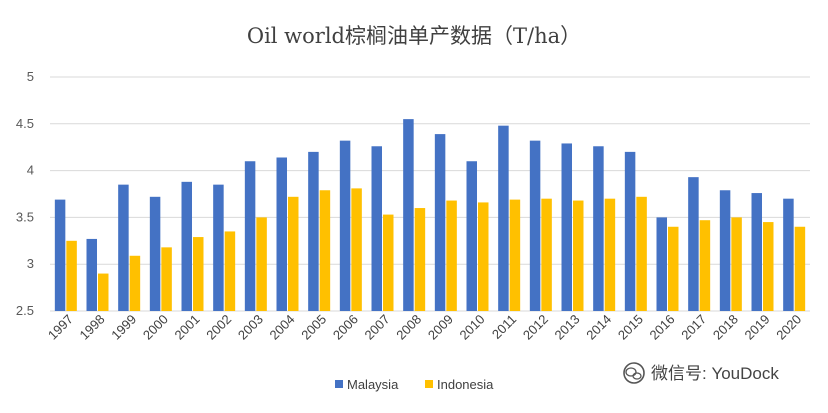 This screenshot has height=413, width=828. What do you see at coordinates (408, 215) in the screenshot?
I see `bar-malaysia-2008` at bounding box center [408, 215].